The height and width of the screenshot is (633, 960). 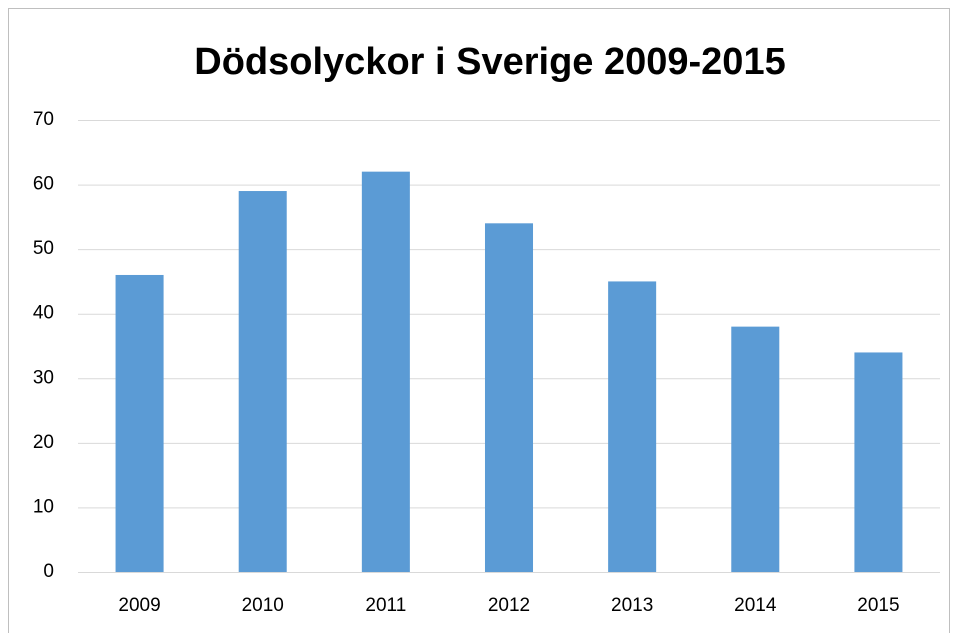 I want to click on y-tick-label: 30, so click(x=43, y=377).